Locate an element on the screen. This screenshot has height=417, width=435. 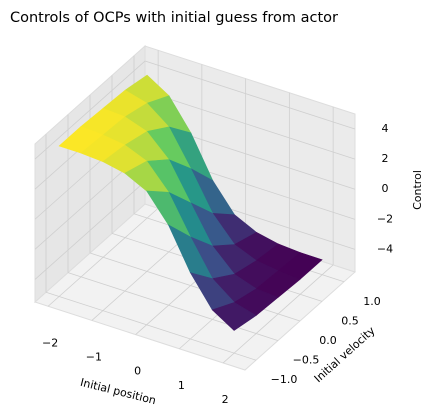
y-tick-label: 1.0 is located at coordinates (372, 301).